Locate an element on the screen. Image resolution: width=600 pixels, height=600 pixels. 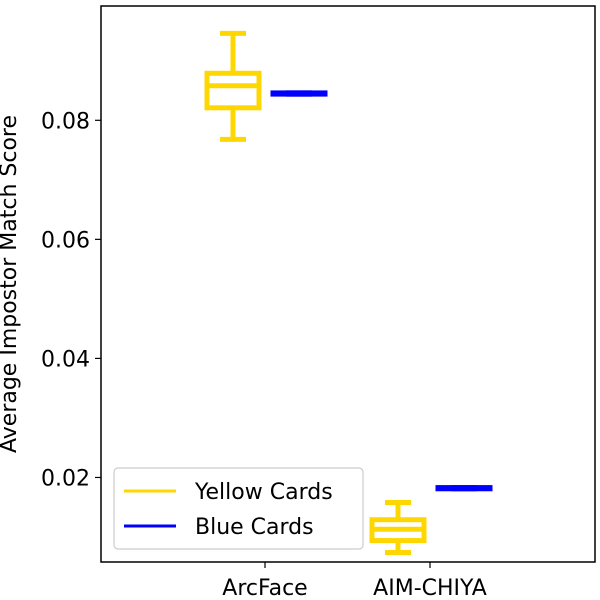
y-tick-label: 0.02 is located at coordinates (65, 478).